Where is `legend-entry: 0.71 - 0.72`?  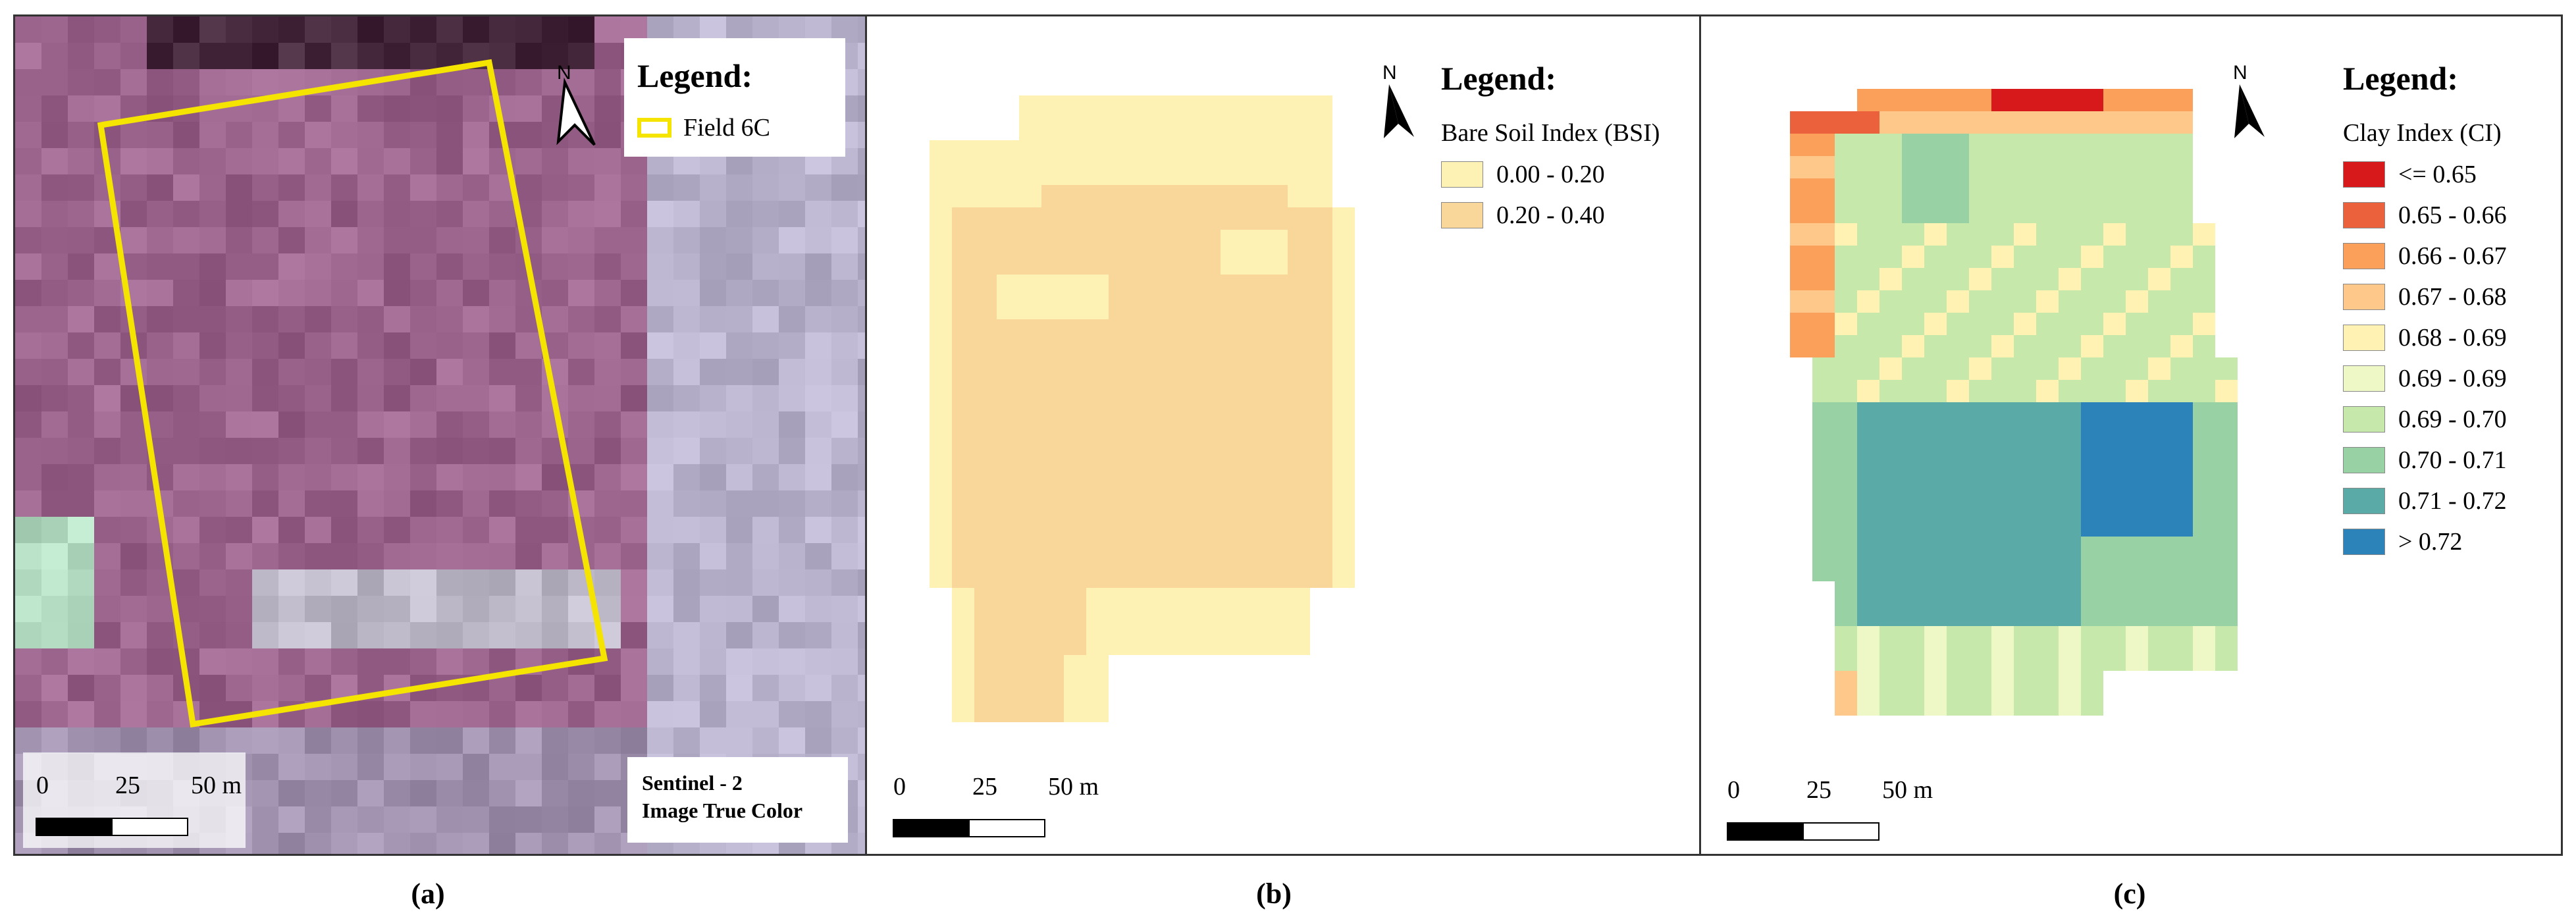 legend-entry: 0.71 - 0.72 is located at coordinates (2425, 501).